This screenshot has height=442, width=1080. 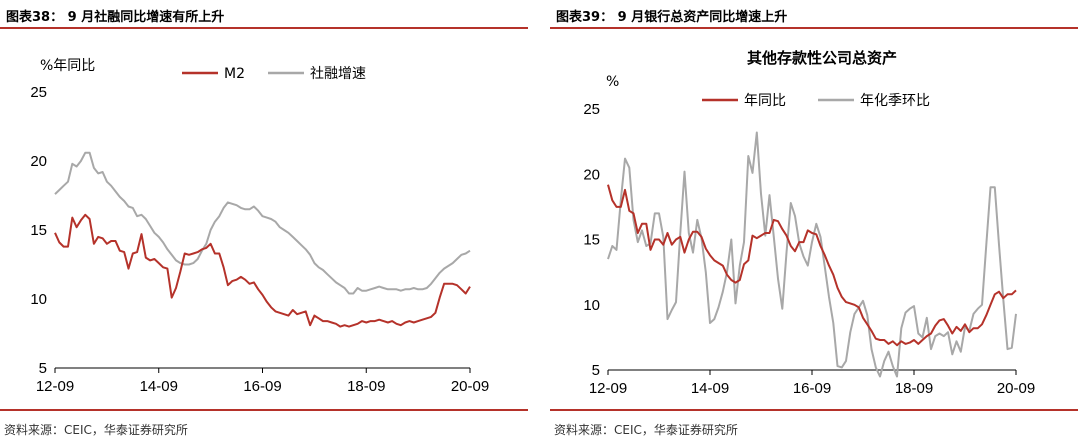 What do you see at coordinates (67, 66) in the screenshot?
I see `y-axis-unit-label: %年同比` at bounding box center [67, 66].